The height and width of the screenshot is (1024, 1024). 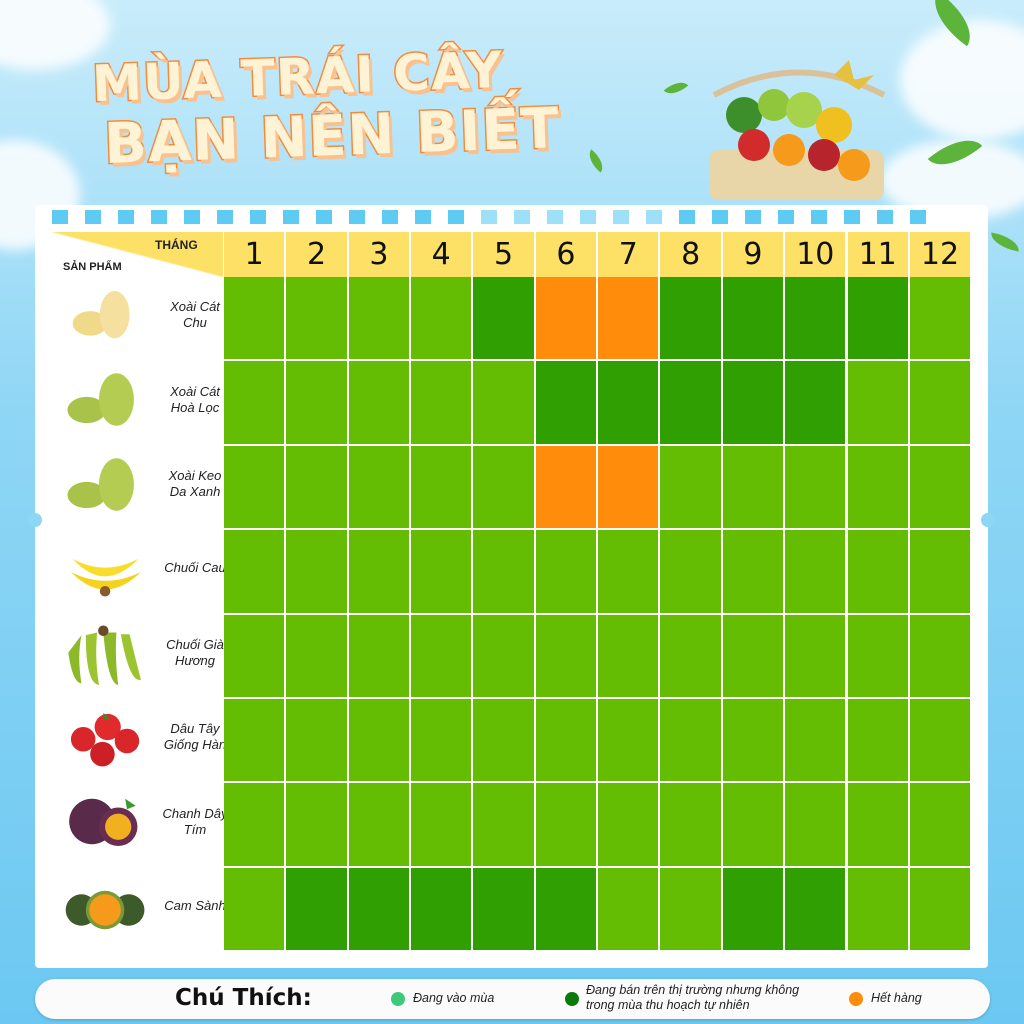 What do you see at coordinates (628, 254) in the screenshot?
I see `month-header-7: 7` at bounding box center [628, 254].